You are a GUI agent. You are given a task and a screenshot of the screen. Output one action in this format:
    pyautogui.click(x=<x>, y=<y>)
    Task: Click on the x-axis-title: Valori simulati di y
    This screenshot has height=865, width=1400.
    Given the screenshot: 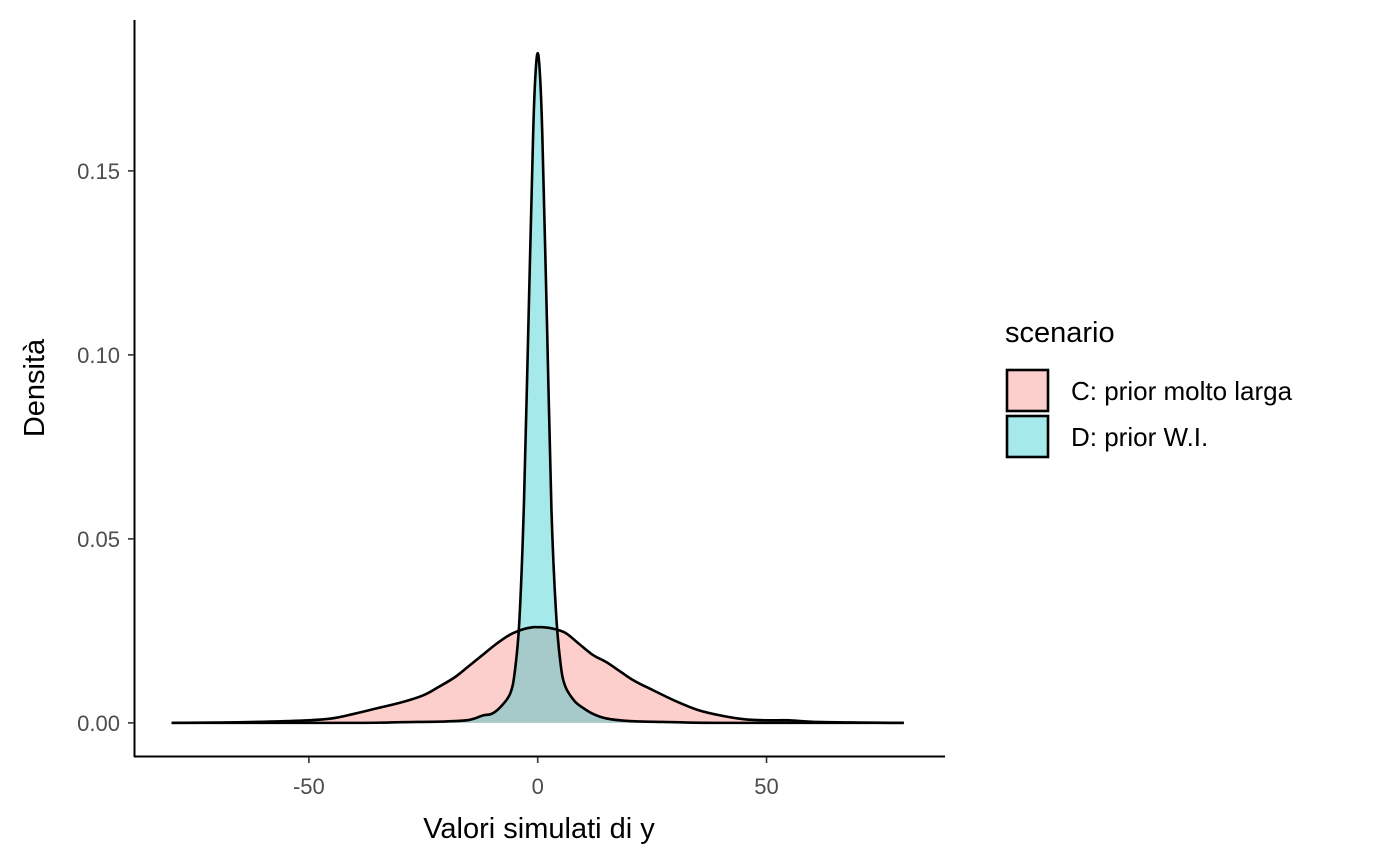 What is the action you would take?
    pyautogui.click(x=539, y=829)
    